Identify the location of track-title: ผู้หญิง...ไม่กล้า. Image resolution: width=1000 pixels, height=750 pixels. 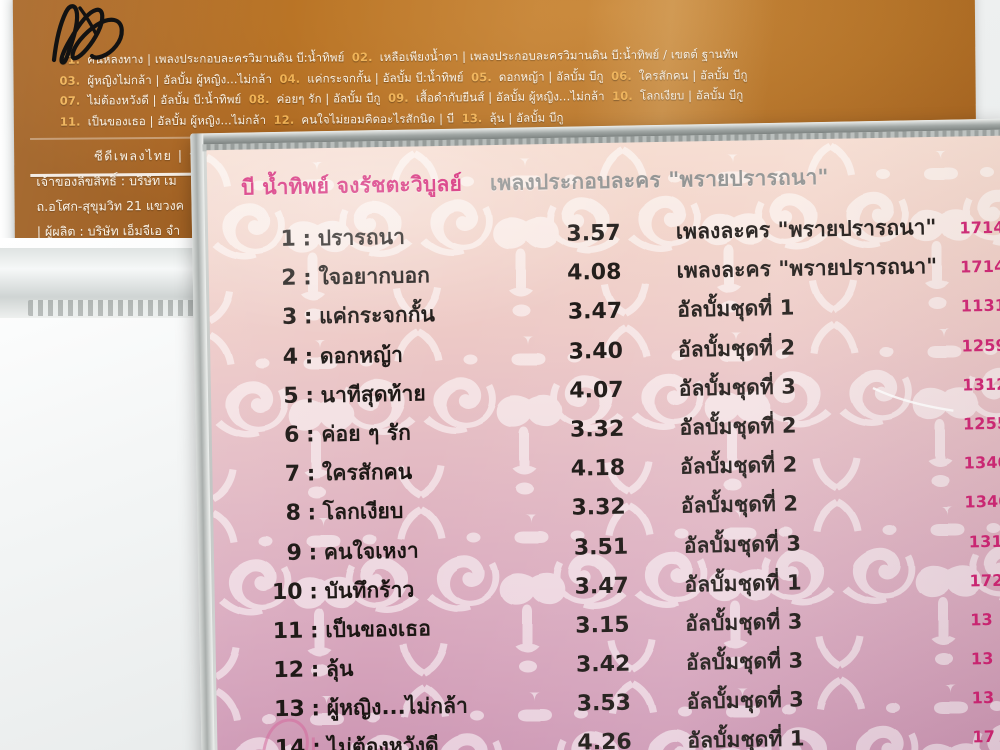
(397, 707).